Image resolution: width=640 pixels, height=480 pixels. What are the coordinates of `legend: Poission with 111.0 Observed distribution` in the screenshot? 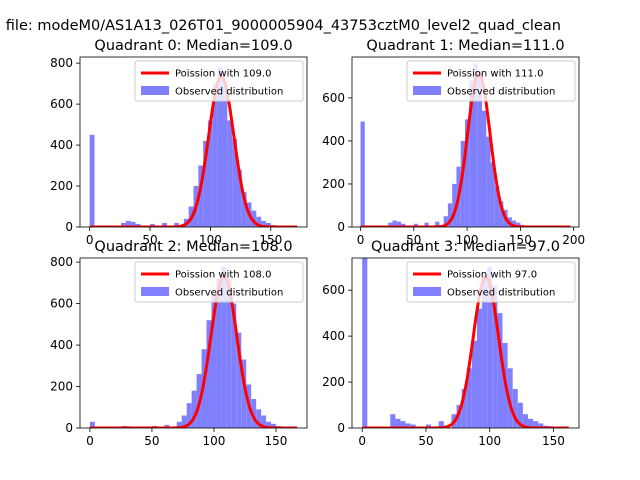 It's located at (491, 81).